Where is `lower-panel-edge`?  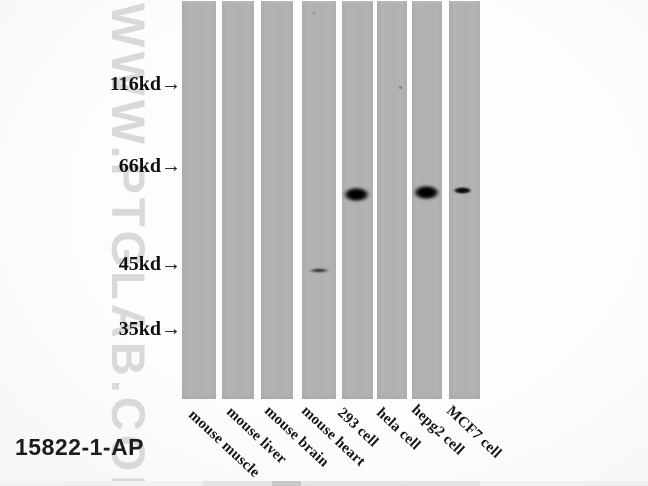
lower-panel-edge is located at coordinates (324, 483).